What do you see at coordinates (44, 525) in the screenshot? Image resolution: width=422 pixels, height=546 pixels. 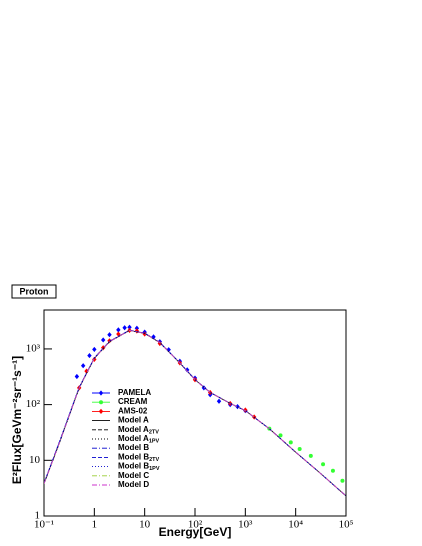 I see `x-tick-label: 10⁻¹` at bounding box center [44, 525].